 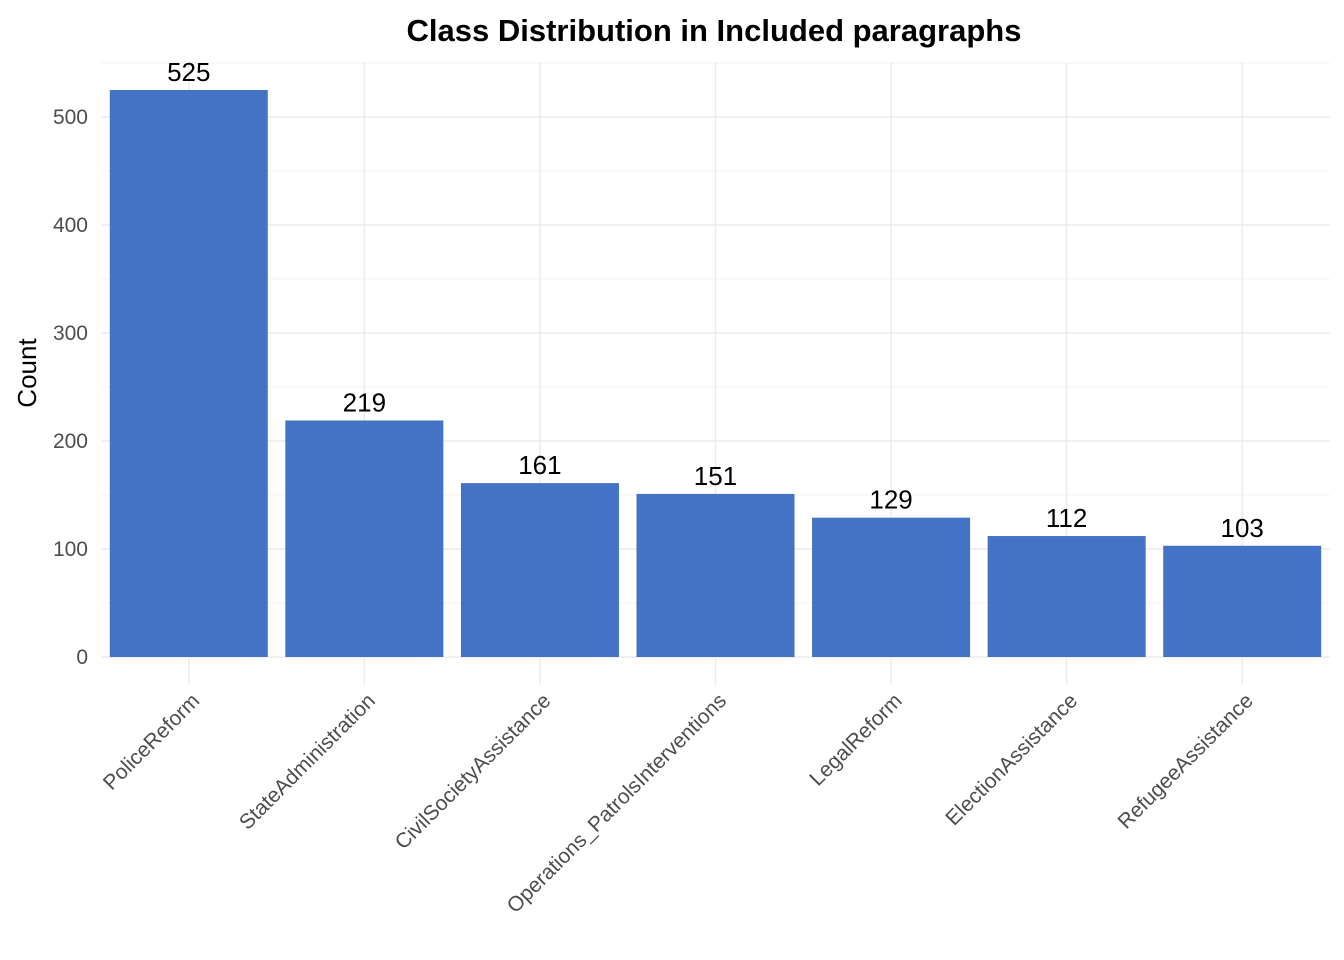 I want to click on x-tick-label: CivilSocietyAssistance, so click(x=473, y=771).